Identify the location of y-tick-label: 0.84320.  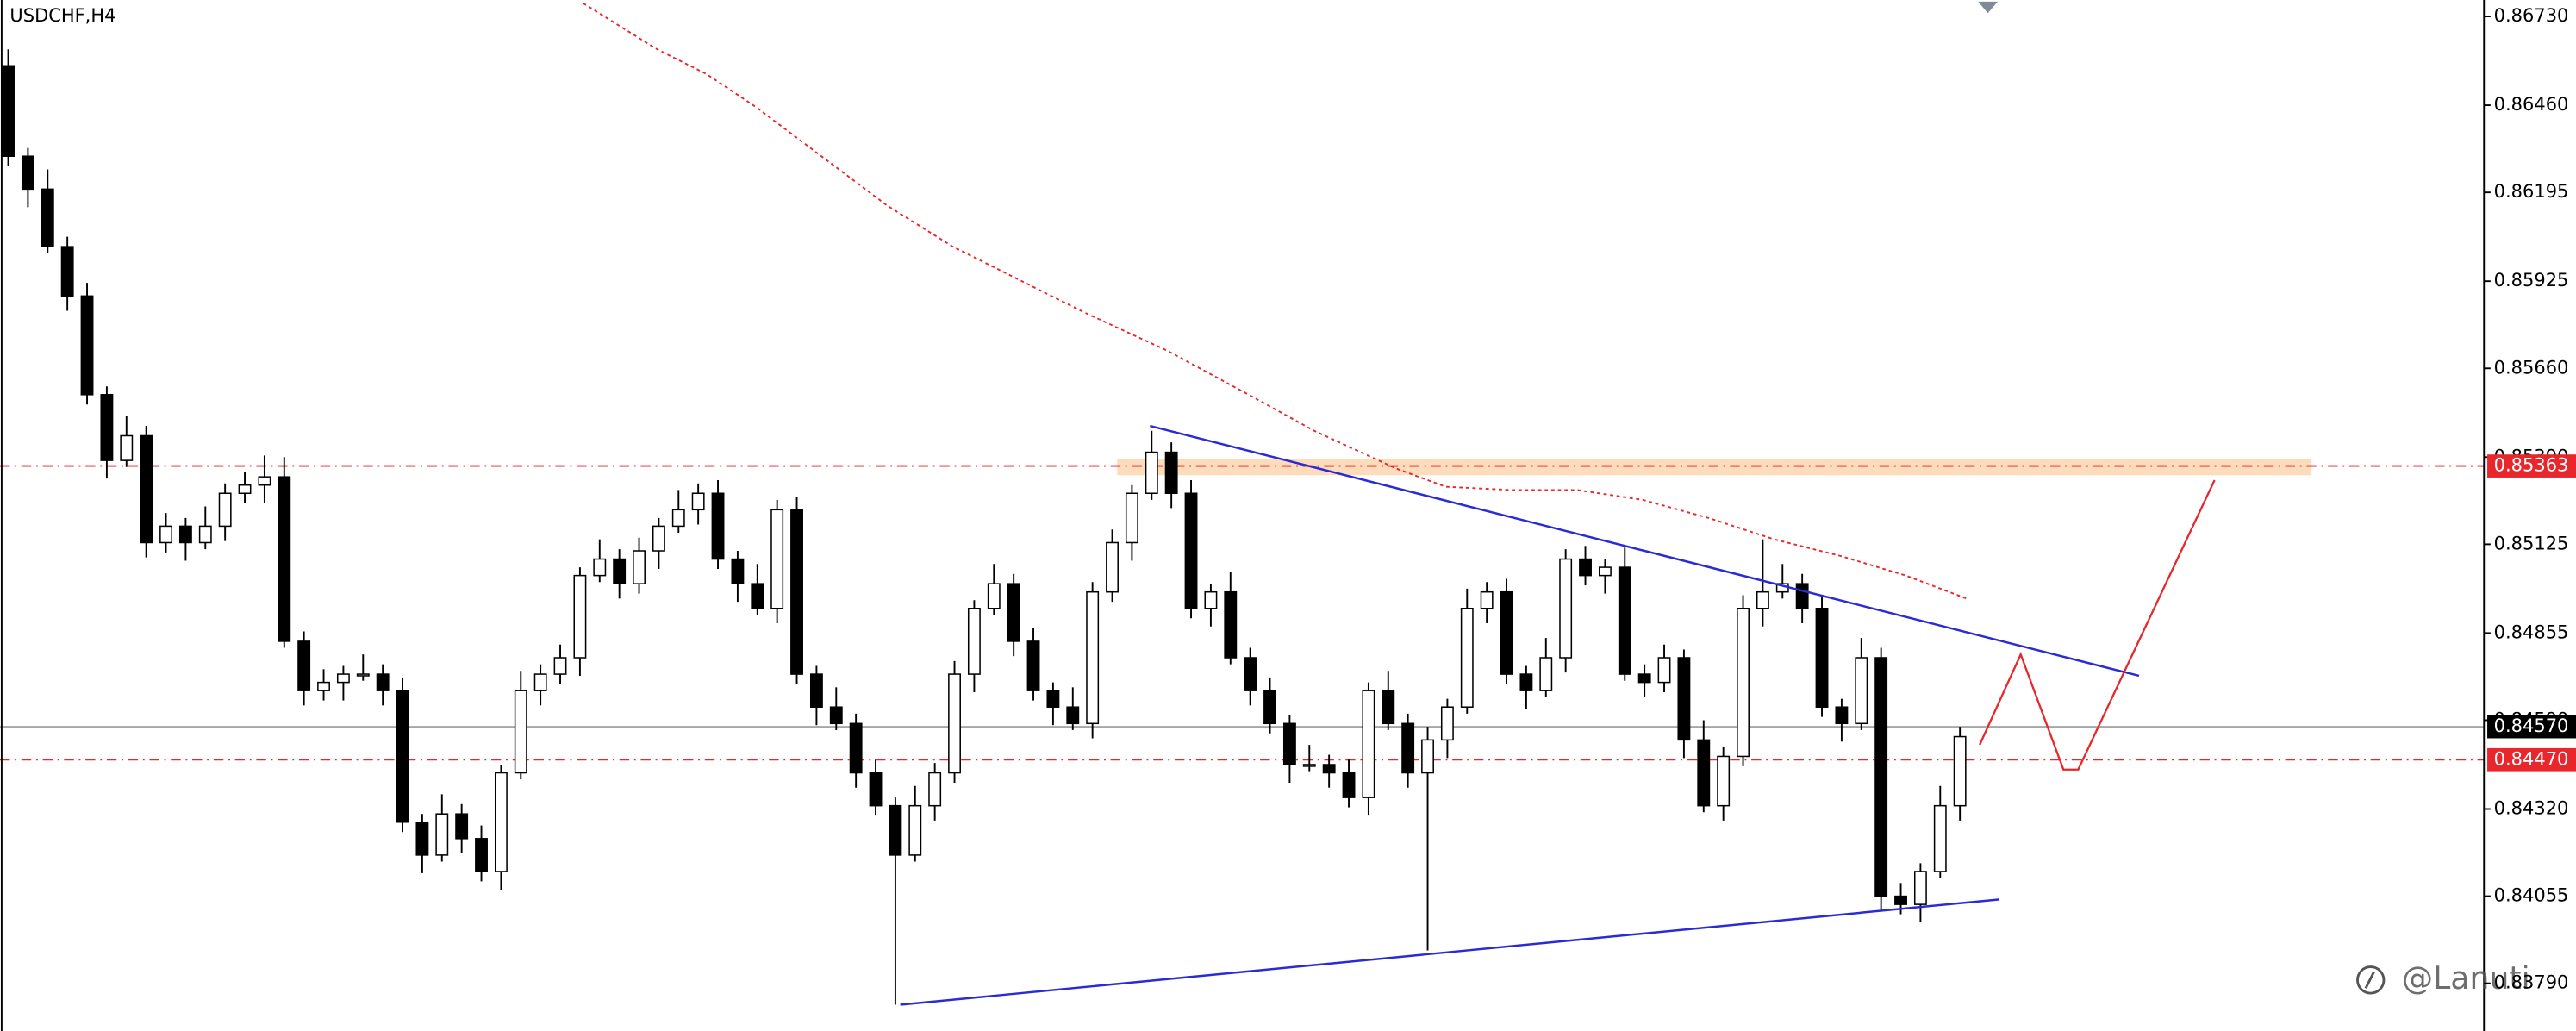
(2531, 808).